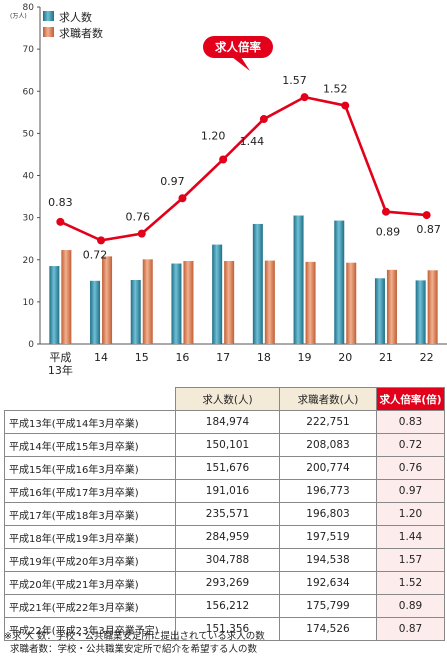 The image size is (447, 658). I want to click on row-label: 平成17年(平成18年3月卒業), so click(90, 514).